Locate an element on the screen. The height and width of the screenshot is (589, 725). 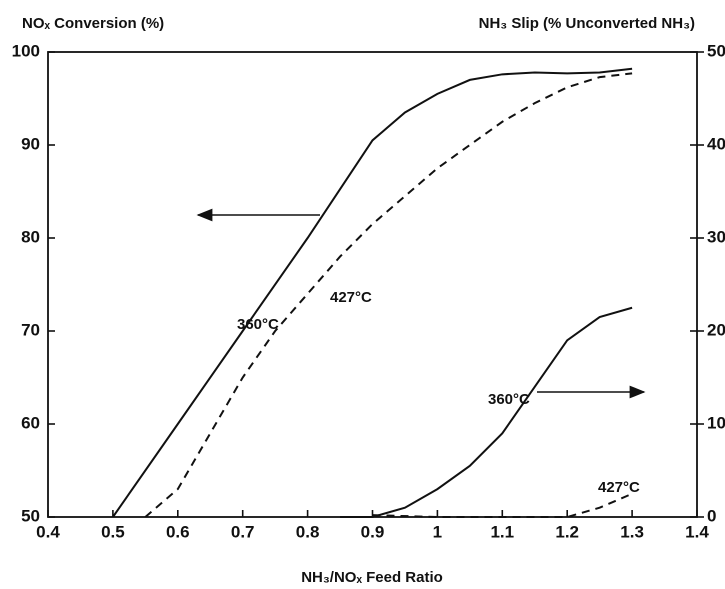
right-axis-title: NH₃ Slip (% Unconverted NH₃) is located at coordinates (587, 23).